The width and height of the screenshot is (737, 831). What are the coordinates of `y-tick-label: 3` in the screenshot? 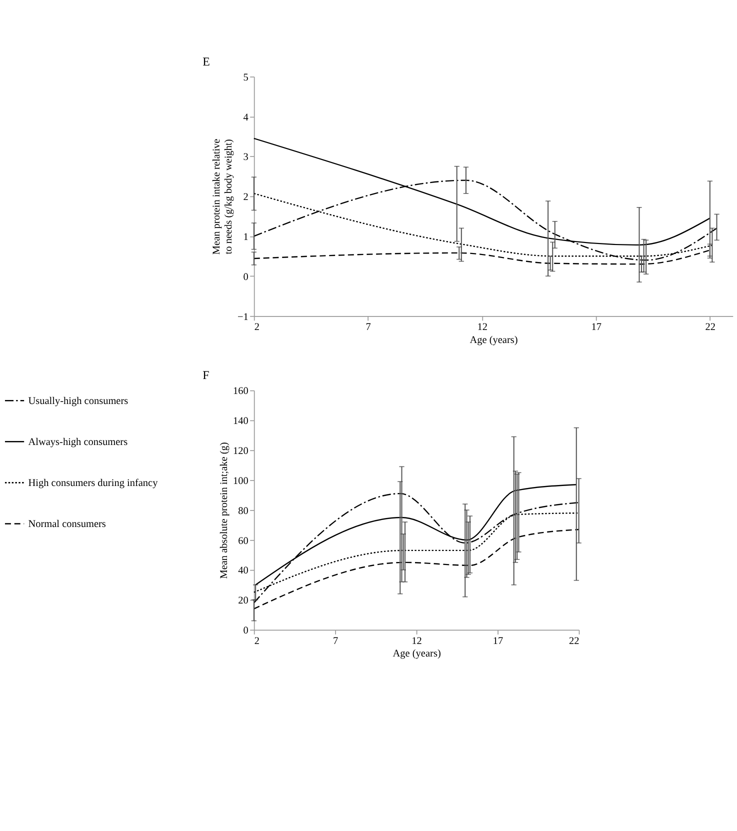 It's located at (245, 158).